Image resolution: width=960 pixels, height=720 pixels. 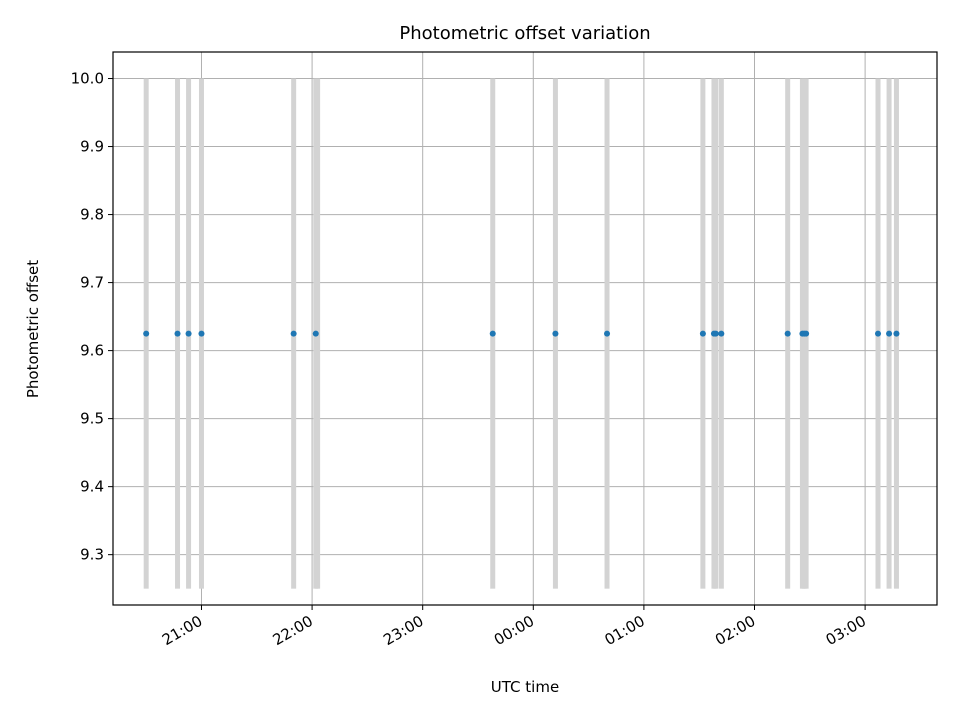 What do you see at coordinates (92, 487) in the screenshot?
I see `y-tick-label: 9.4` at bounding box center [92, 487].